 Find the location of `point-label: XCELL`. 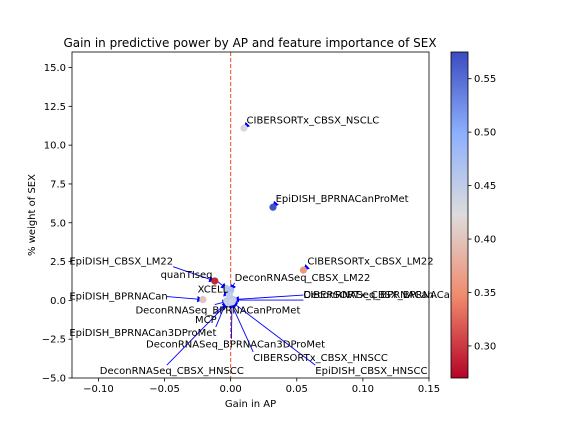

point-label: XCELL is located at coordinates (213, 290).